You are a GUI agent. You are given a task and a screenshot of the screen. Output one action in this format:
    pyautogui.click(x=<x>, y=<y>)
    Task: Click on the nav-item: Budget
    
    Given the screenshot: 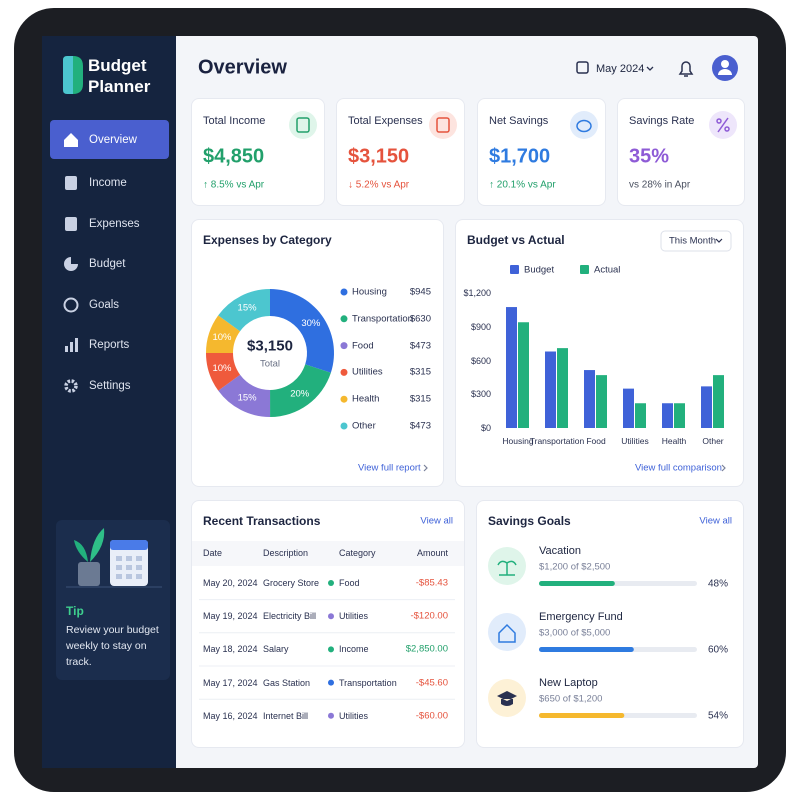 What is the action you would take?
    pyautogui.click(x=107, y=264)
    